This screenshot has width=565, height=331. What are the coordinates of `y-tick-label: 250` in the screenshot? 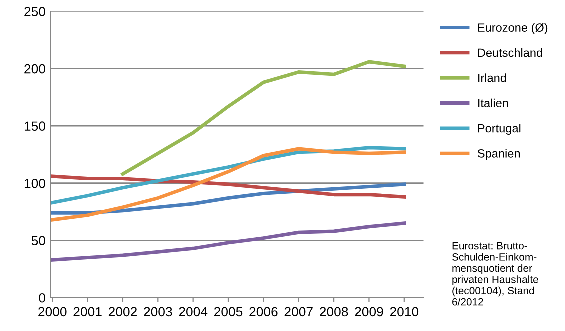 It's located at (35, 11).